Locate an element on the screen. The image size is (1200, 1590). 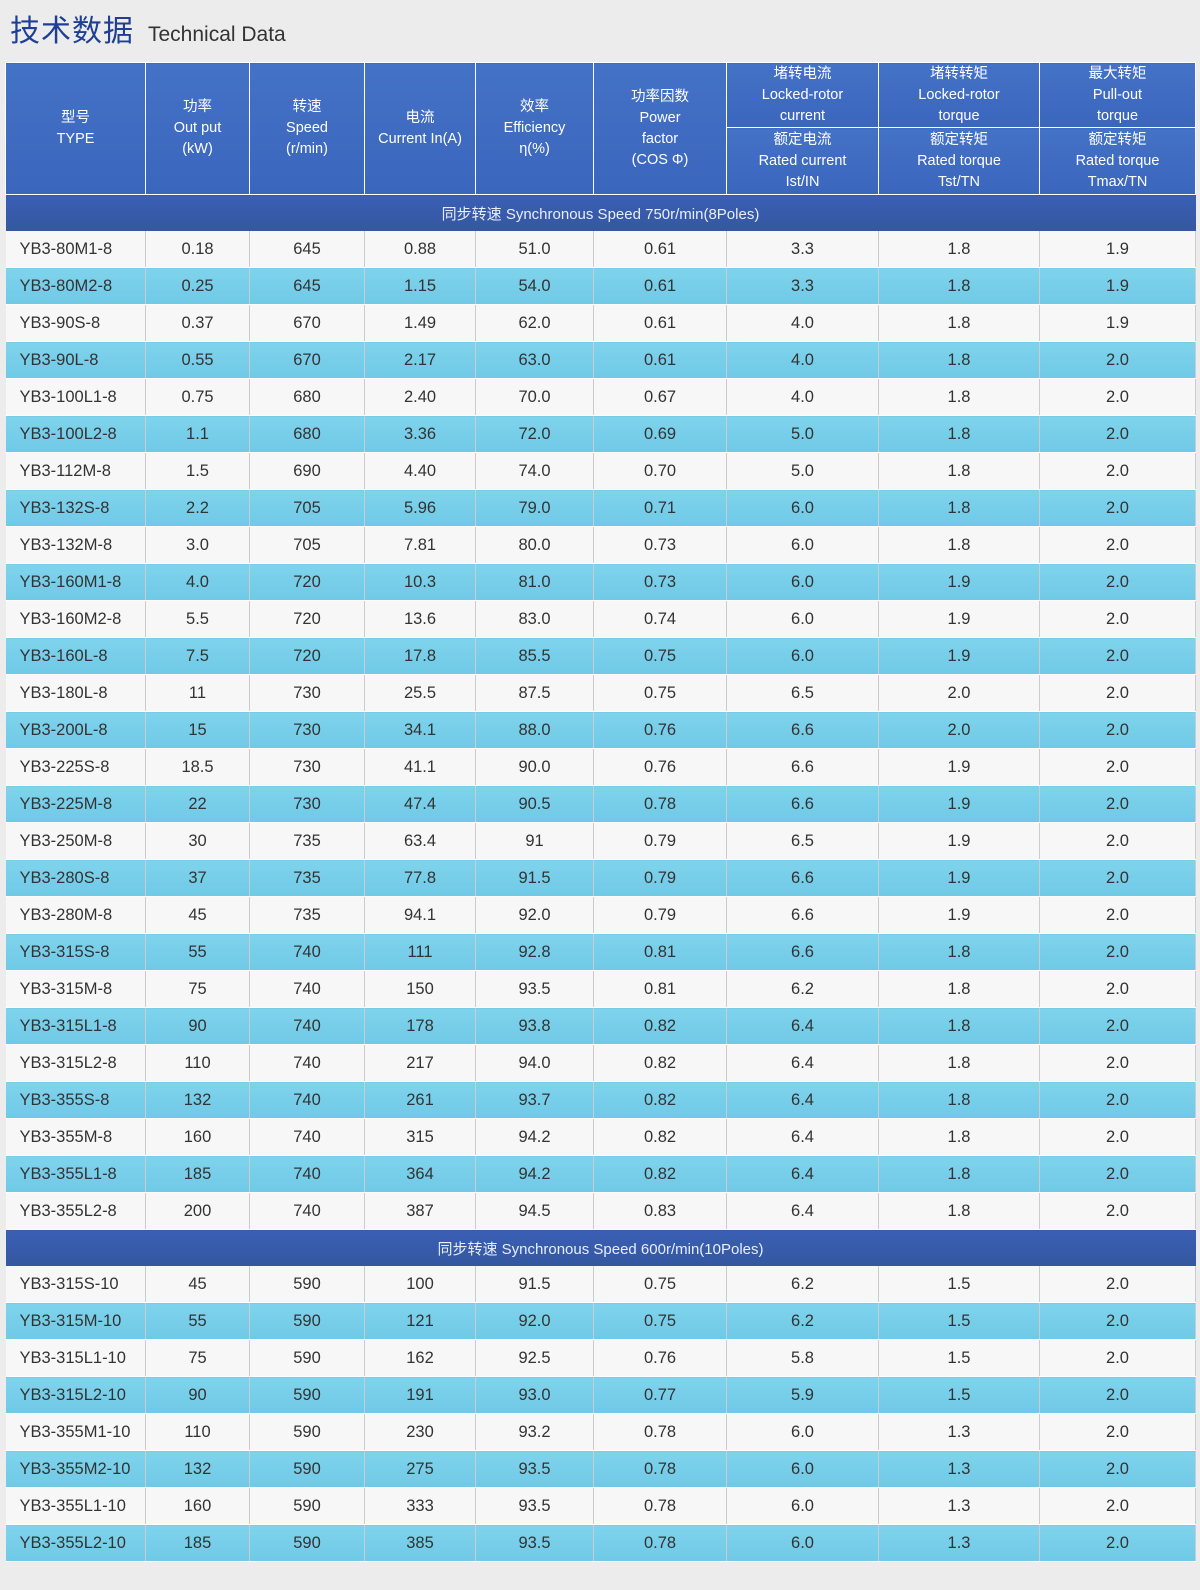
cell-current: 150 is located at coordinates (420, 989).